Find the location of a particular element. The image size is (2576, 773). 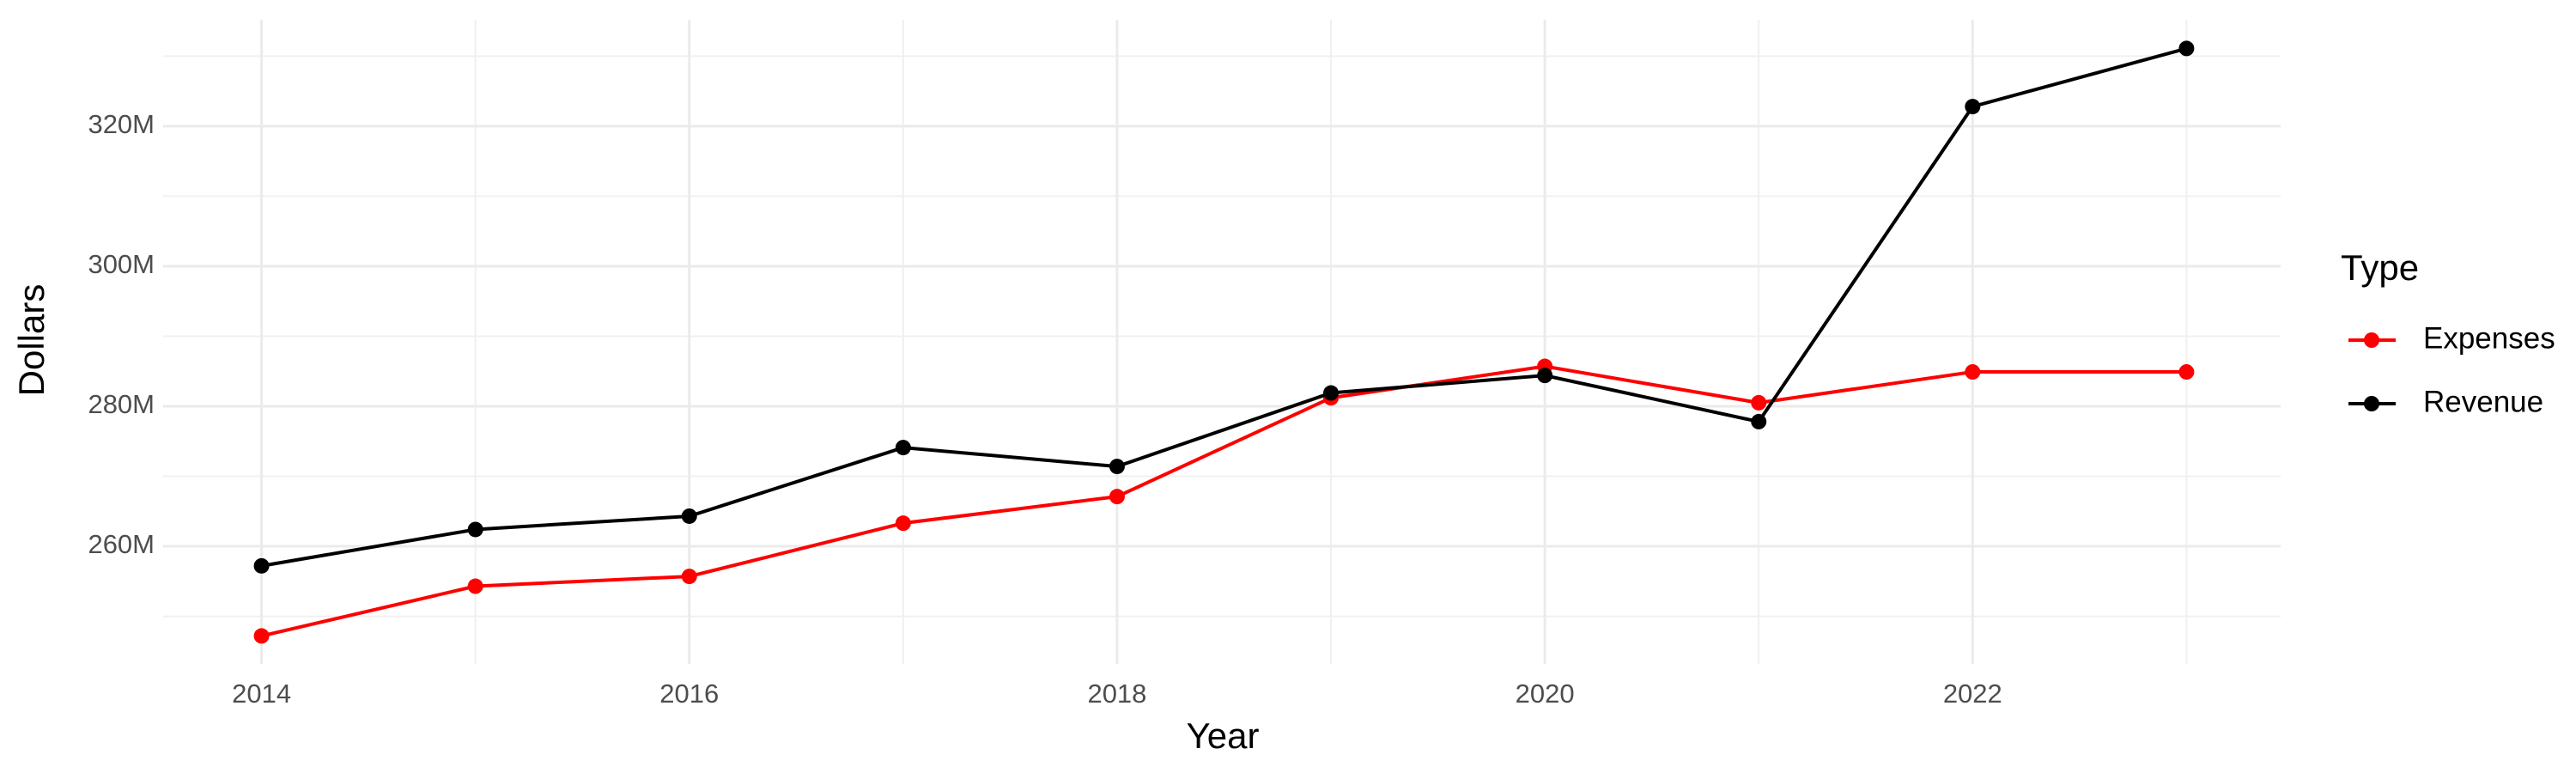

y-tick-label: 280M is located at coordinates (122, 404).